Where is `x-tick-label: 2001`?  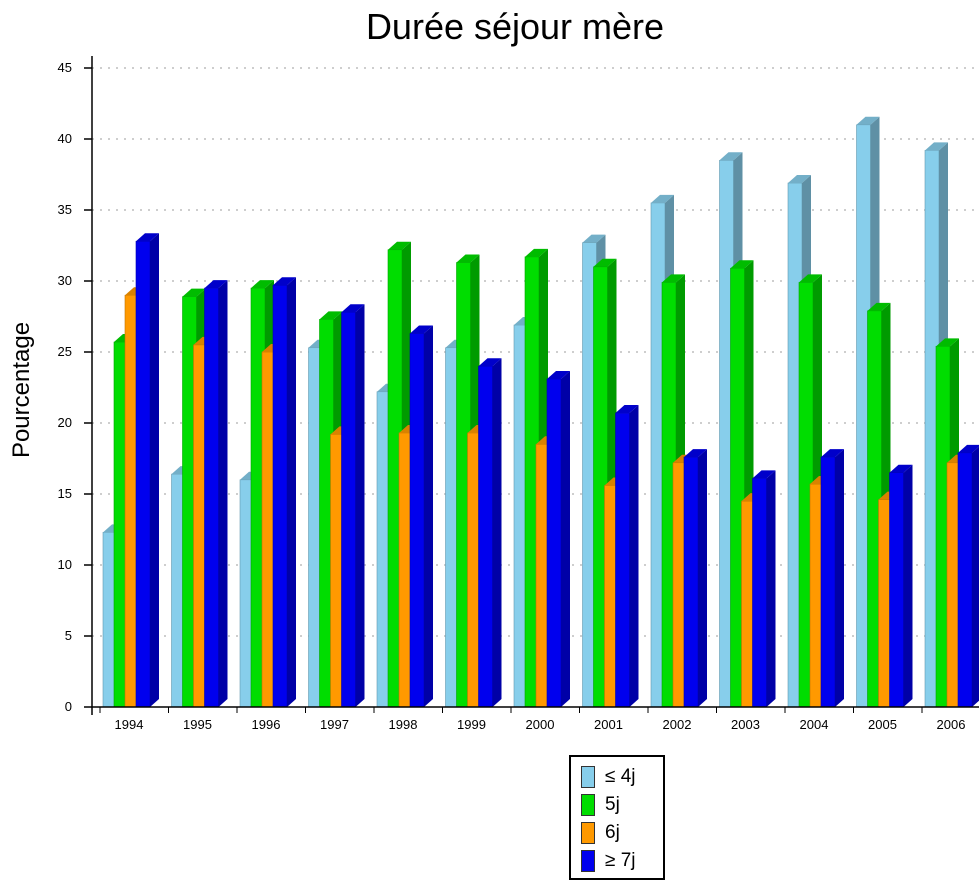
x-tick-label: 2001 is located at coordinates (608, 724).